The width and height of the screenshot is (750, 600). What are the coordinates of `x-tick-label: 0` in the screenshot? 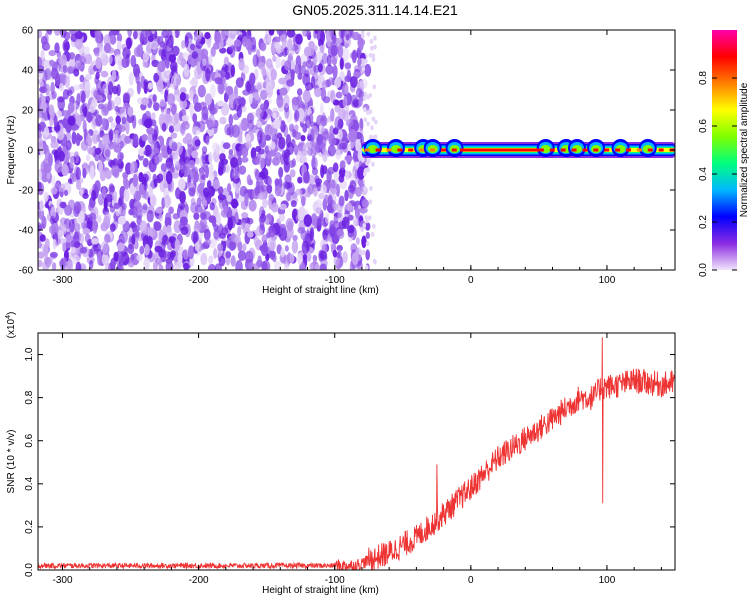 It's located at (471, 280).